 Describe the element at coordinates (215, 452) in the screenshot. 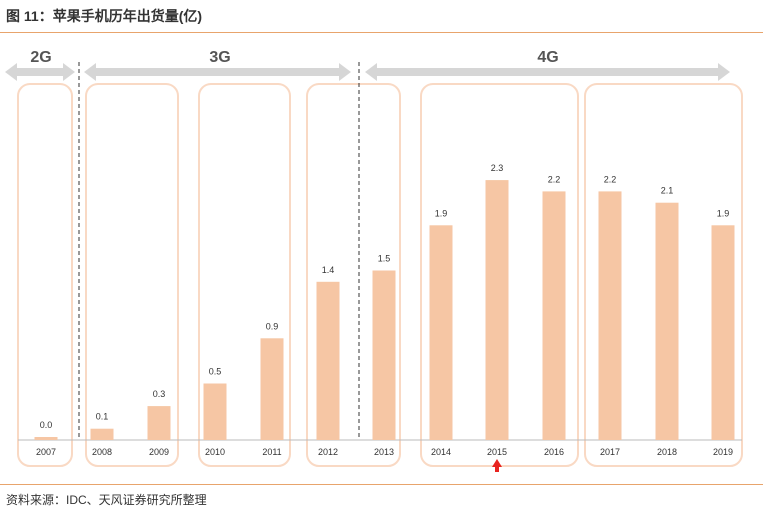

I see `x-tick-label-2010: 2010` at that location.